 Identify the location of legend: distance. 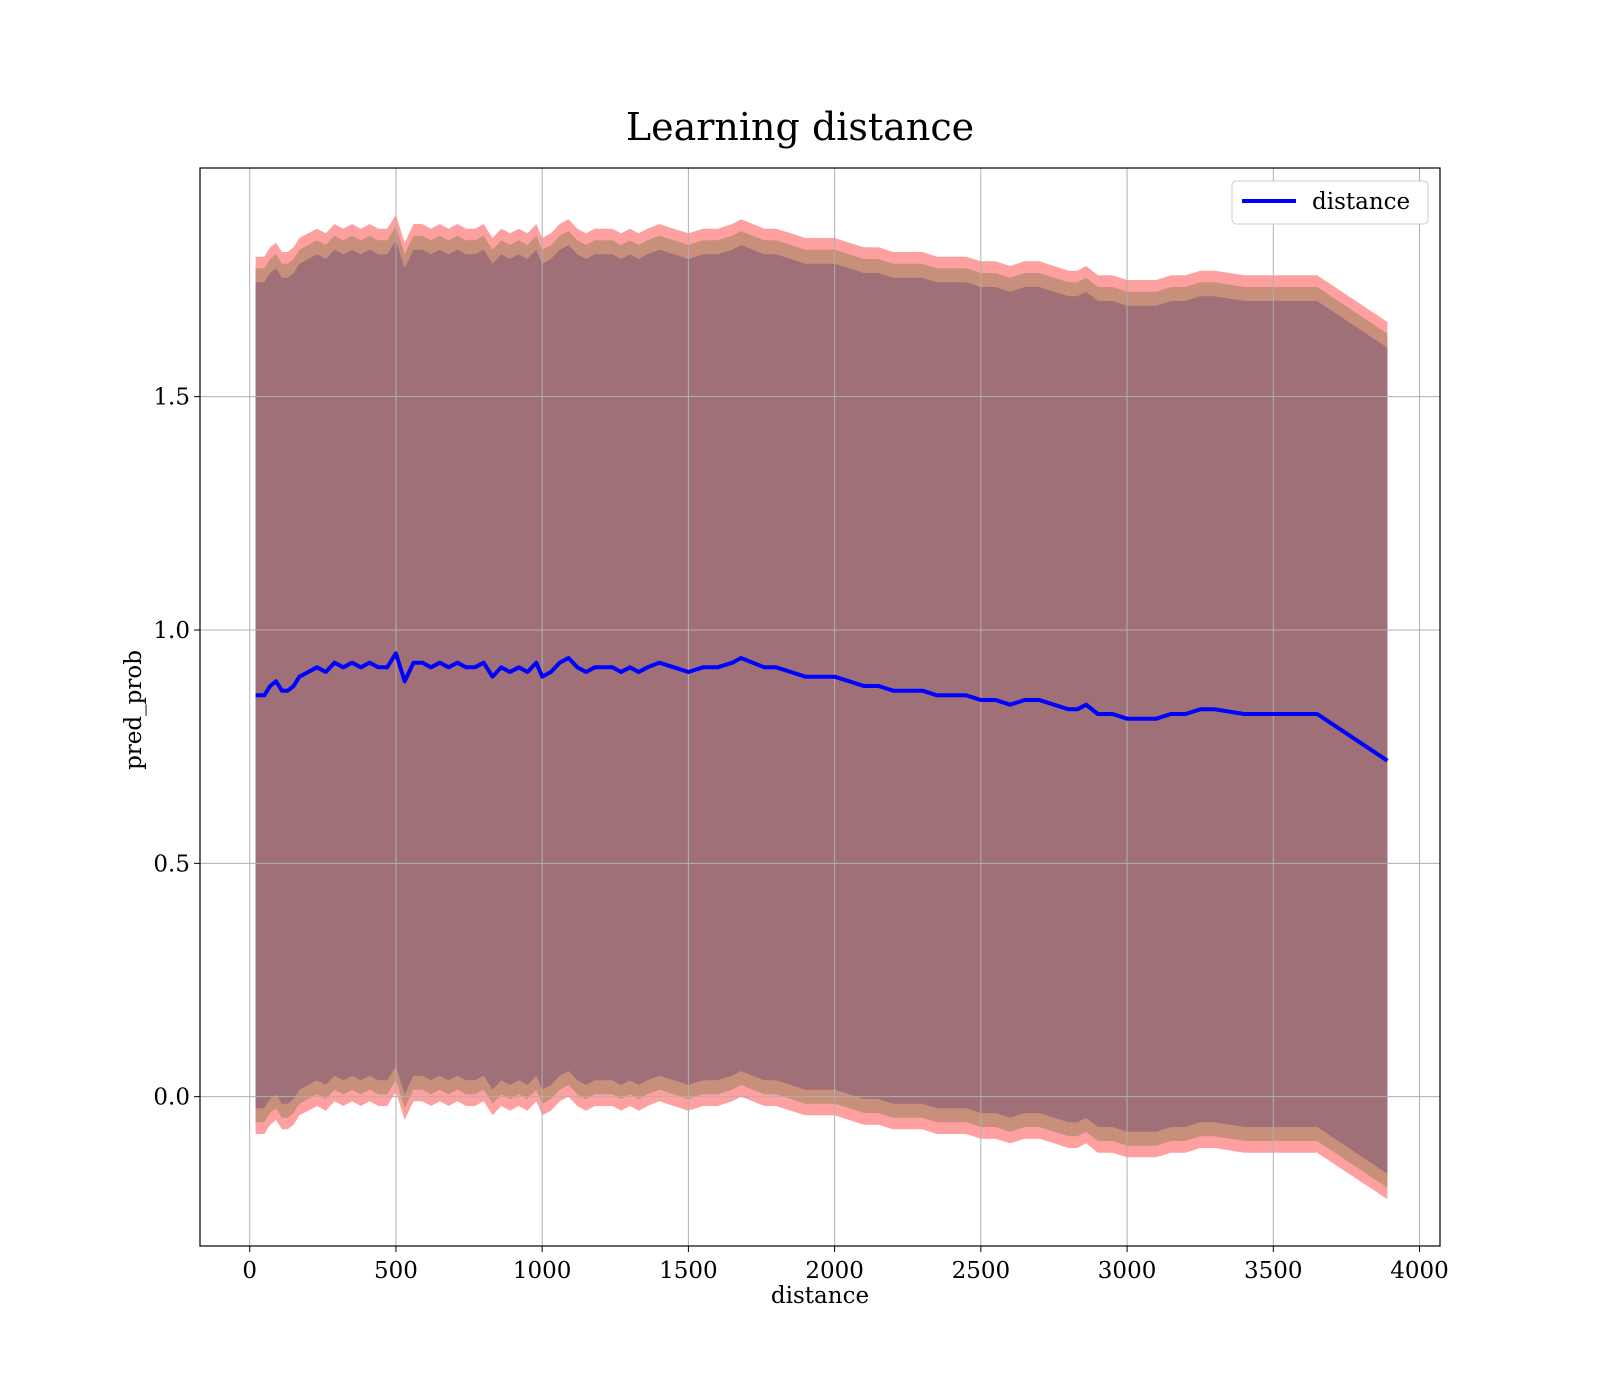
(1330, 202).